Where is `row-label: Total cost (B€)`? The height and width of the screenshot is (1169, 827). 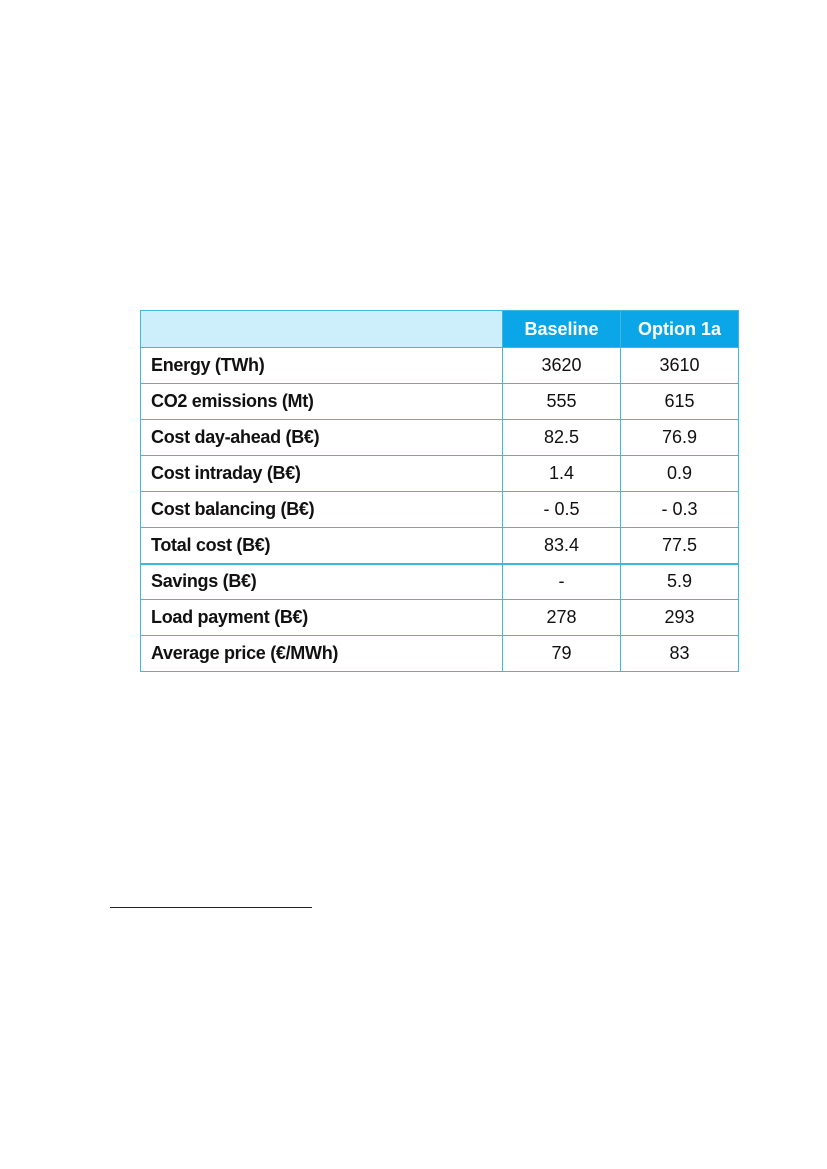 row-label: Total cost (B€) is located at coordinates (321, 546).